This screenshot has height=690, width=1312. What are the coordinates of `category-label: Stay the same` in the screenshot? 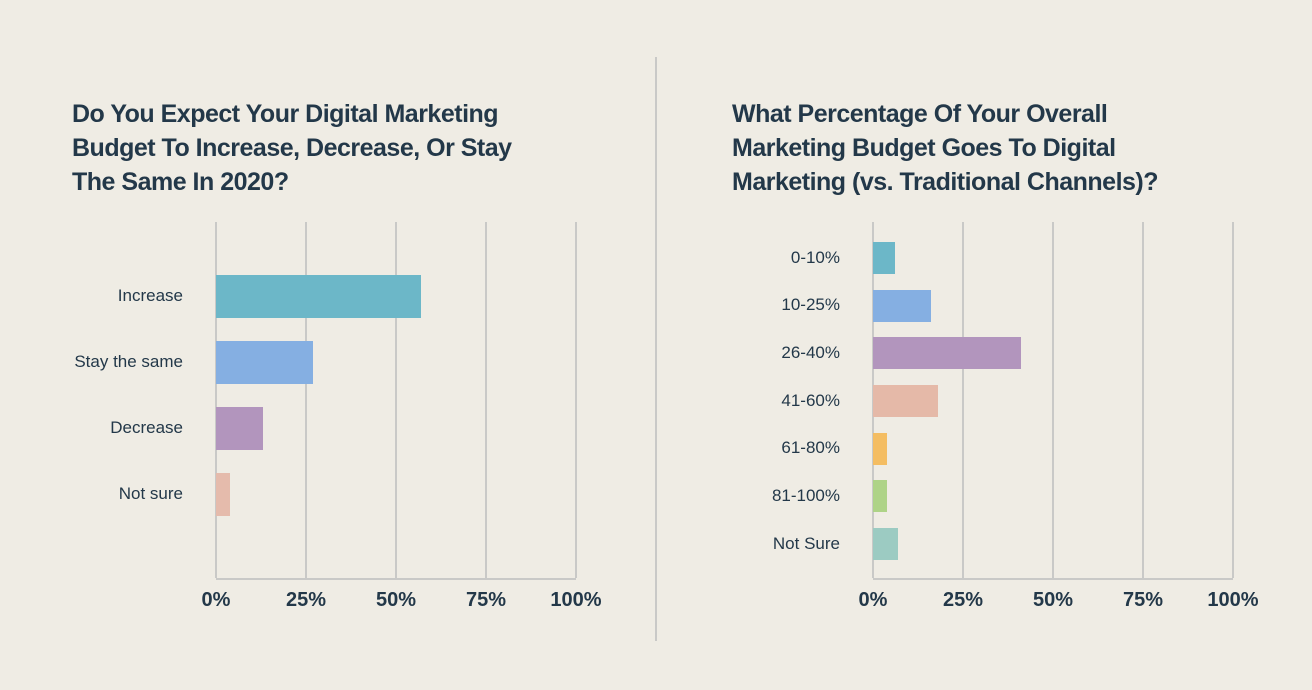 It's located at (128, 361).